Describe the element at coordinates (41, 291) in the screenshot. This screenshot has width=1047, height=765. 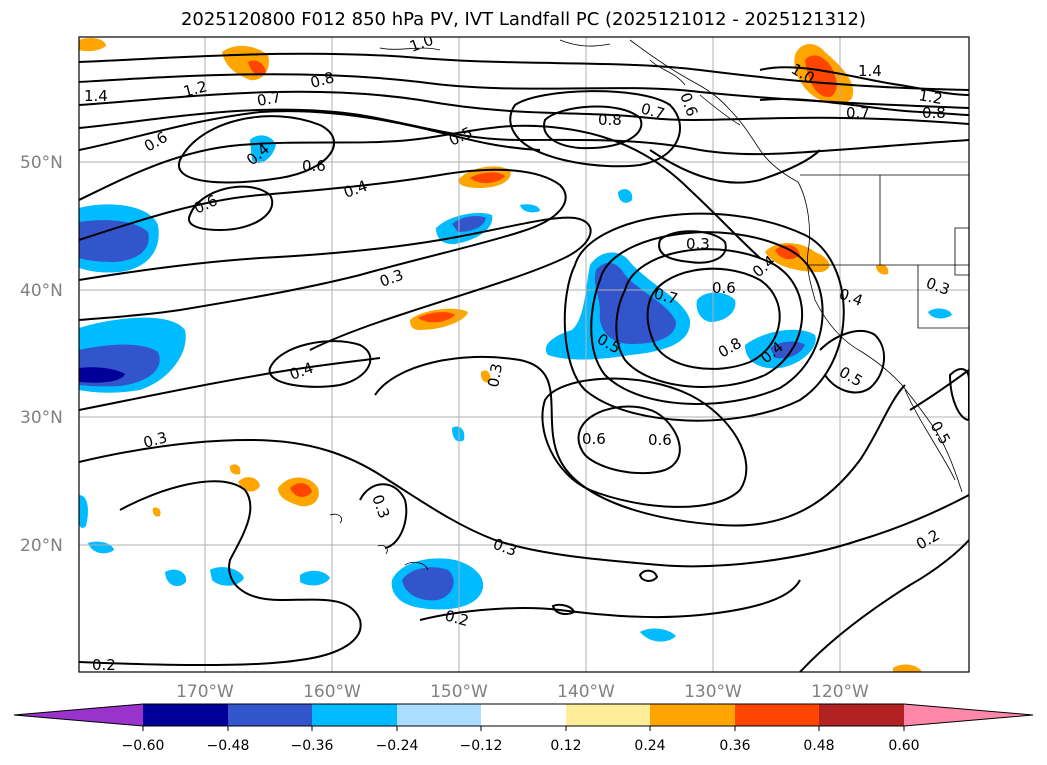
I see `lat-label-40n: 40°N` at that location.